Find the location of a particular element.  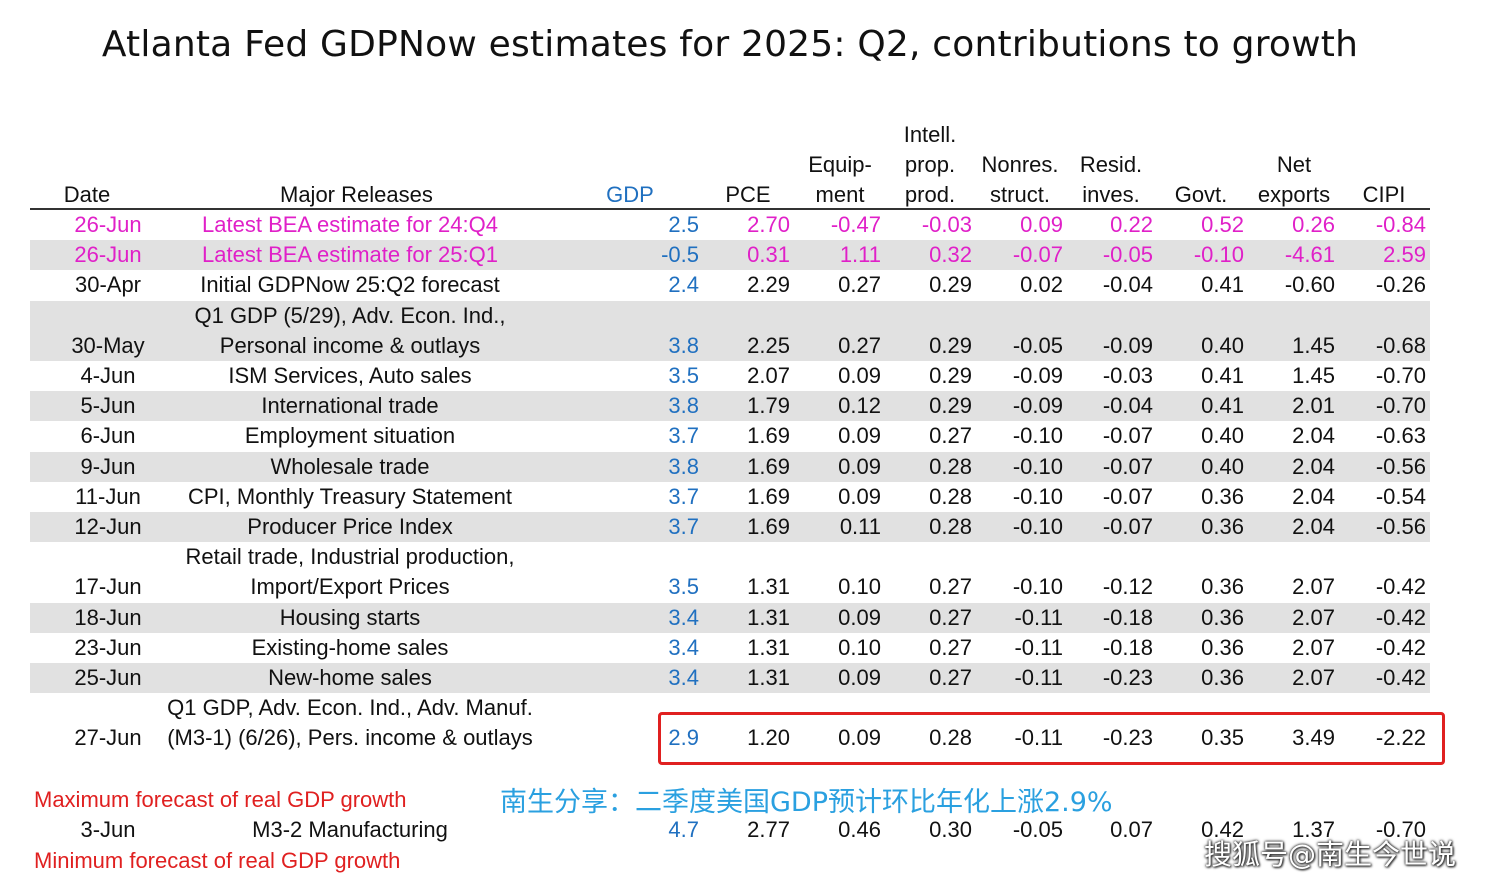

row-release: Q1 GDP, Adv. Econ. Ind., Adv. Manuf. is located at coordinates (350, 708).